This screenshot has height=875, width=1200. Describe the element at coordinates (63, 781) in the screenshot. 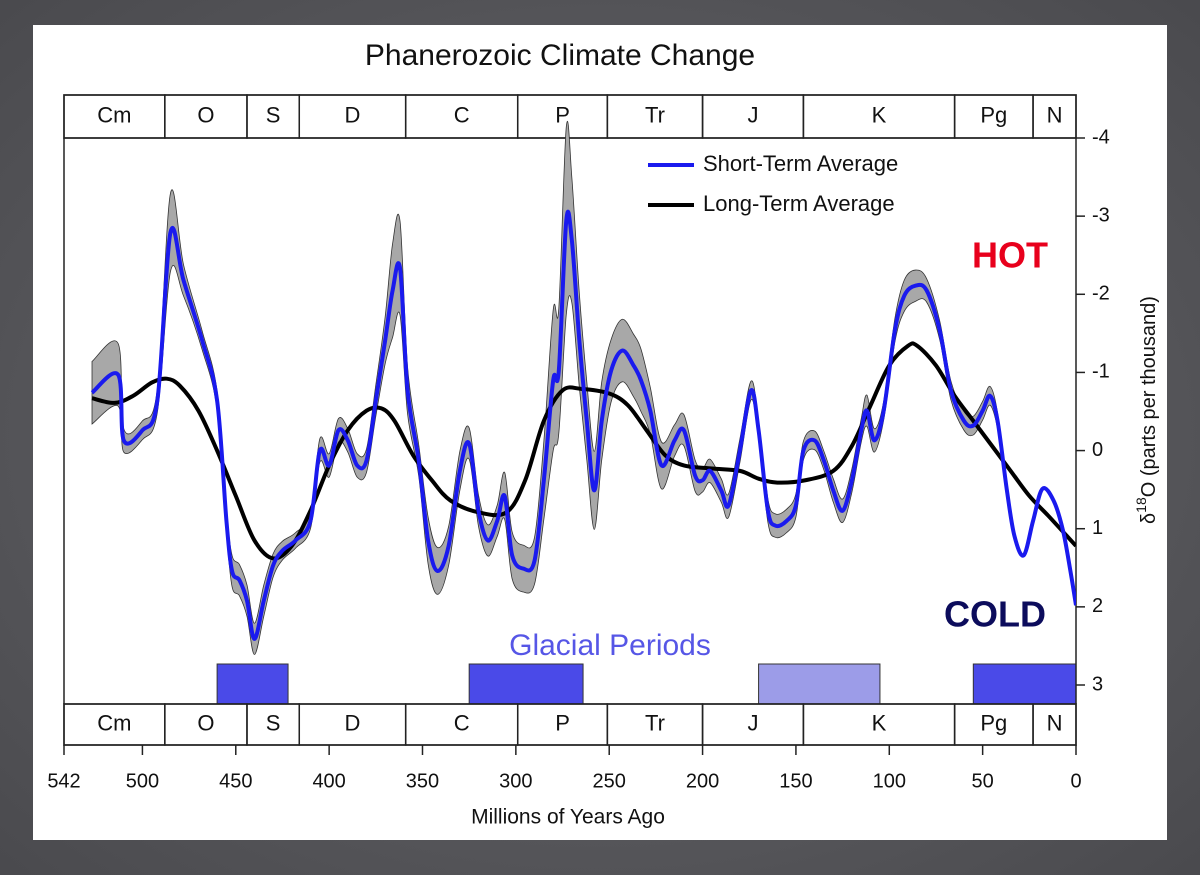

I see `x-tick-label: 542` at that location.